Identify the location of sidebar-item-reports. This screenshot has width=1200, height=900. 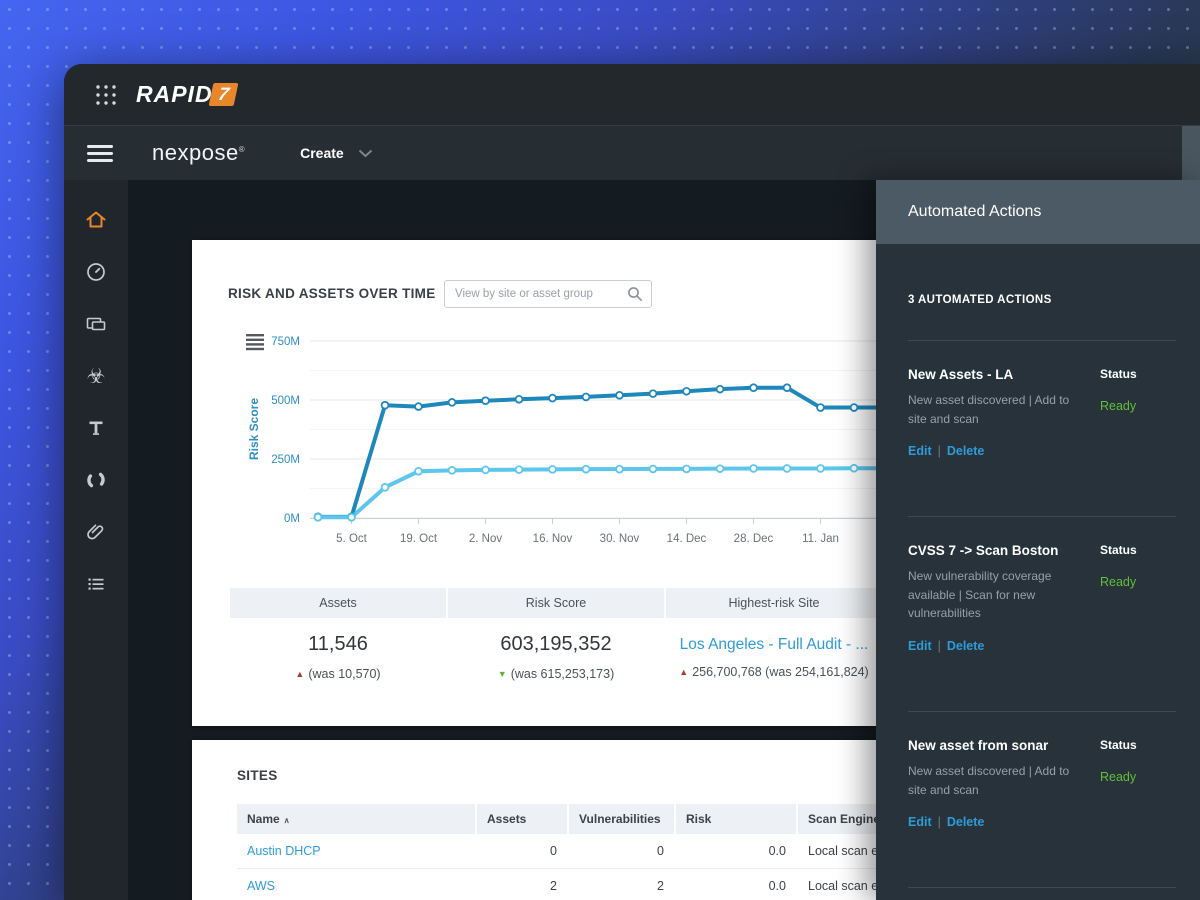
(96, 532).